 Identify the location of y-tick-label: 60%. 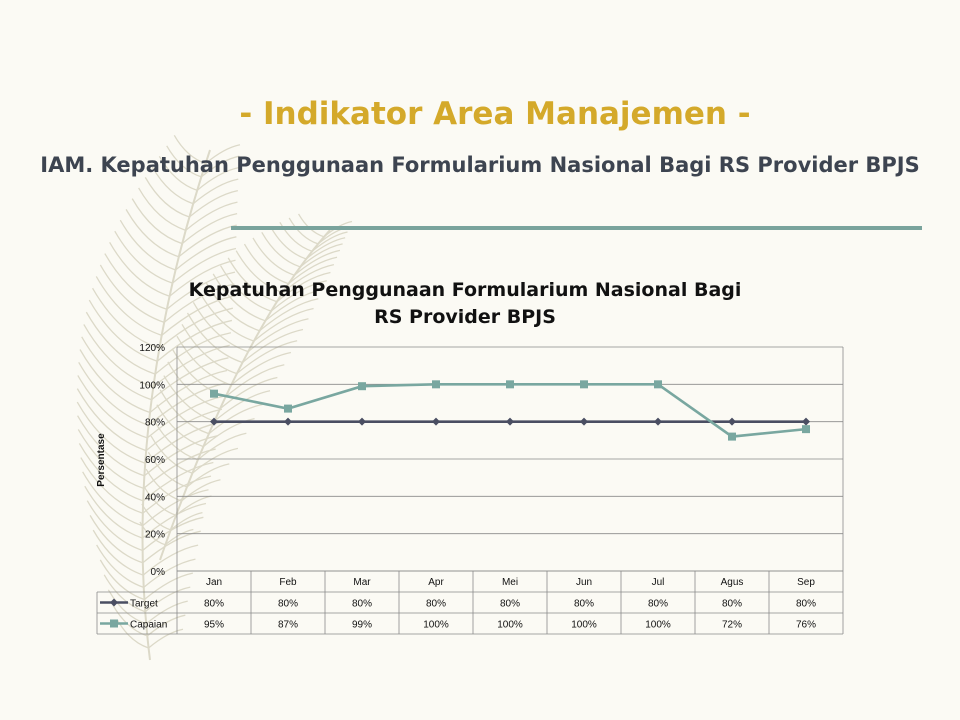
(155, 460).